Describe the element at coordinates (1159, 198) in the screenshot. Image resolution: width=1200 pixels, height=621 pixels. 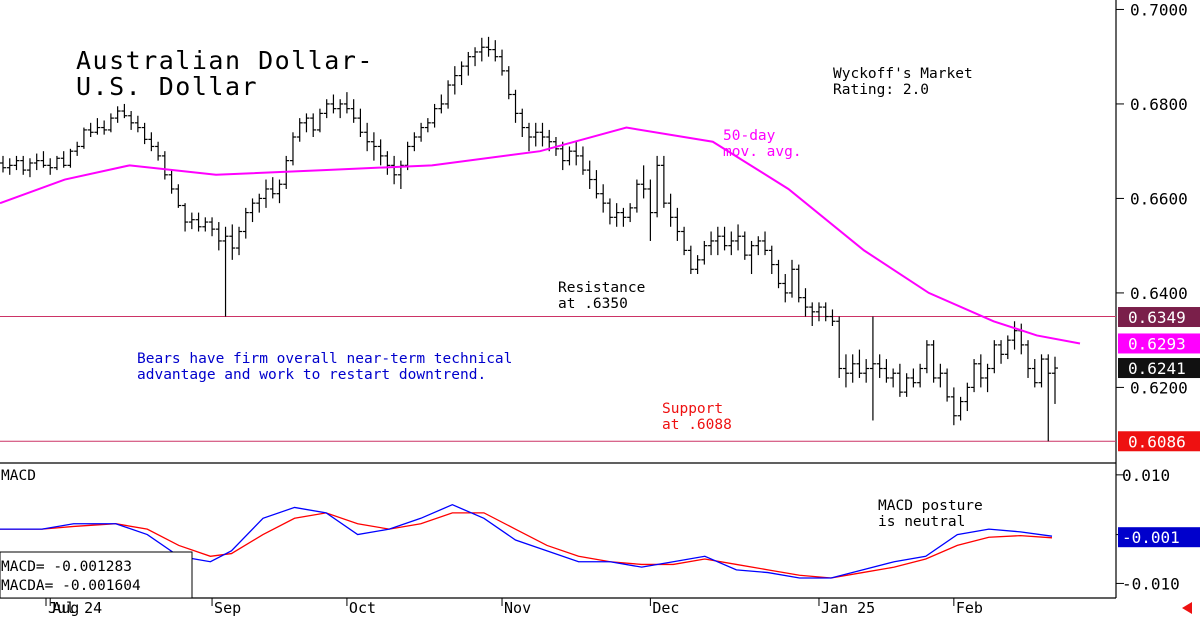
I see `y-tick-label: 0.6600` at that location.